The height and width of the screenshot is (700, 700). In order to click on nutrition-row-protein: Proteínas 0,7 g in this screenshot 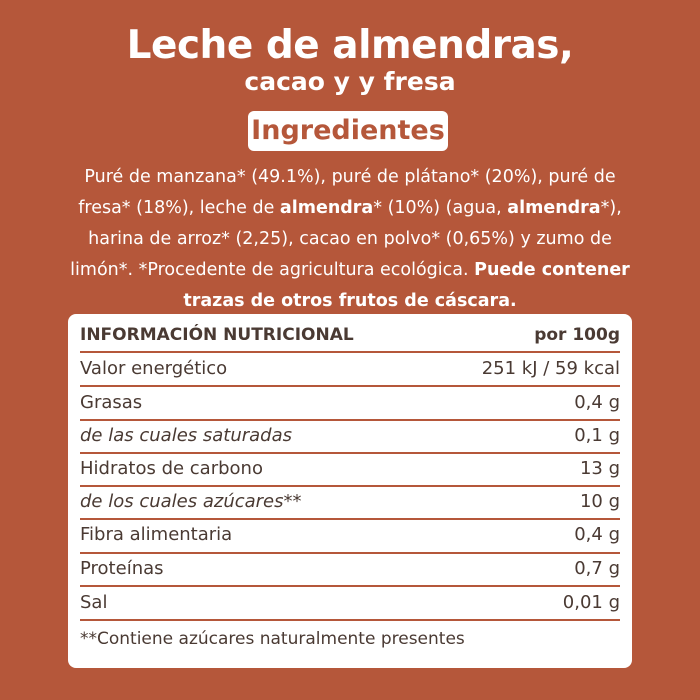, I will do `click(350, 568)`.